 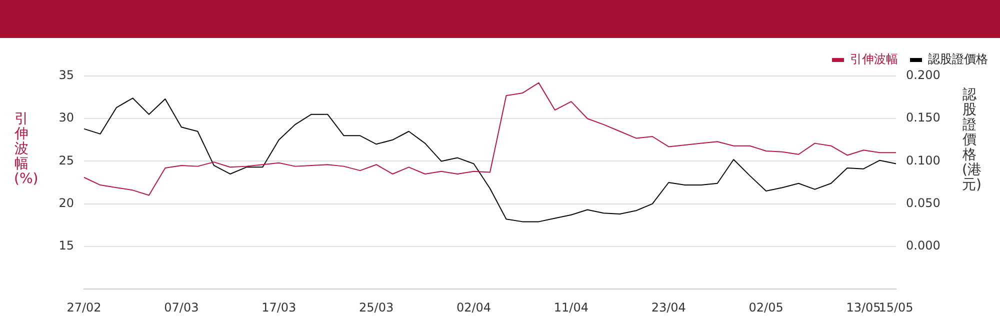 What do you see at coordinates (958, 59) in the screenshot?
I see `legend-label: 認股證價格` at bounding box center [958, 59].